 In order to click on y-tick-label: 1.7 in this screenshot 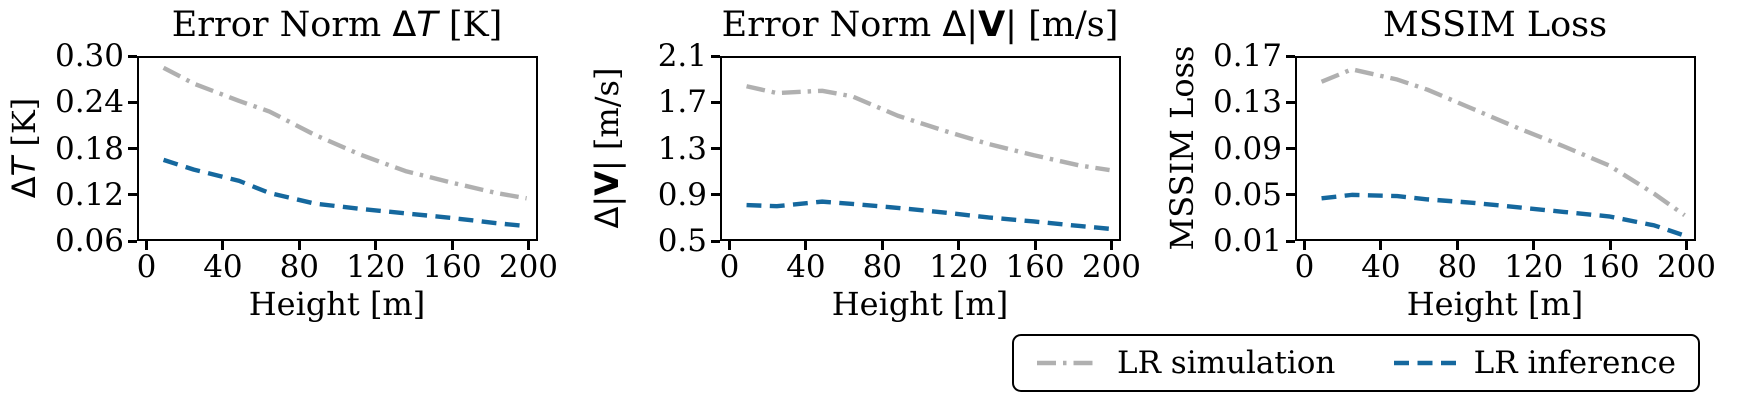, I will do `click(682, 102)`.